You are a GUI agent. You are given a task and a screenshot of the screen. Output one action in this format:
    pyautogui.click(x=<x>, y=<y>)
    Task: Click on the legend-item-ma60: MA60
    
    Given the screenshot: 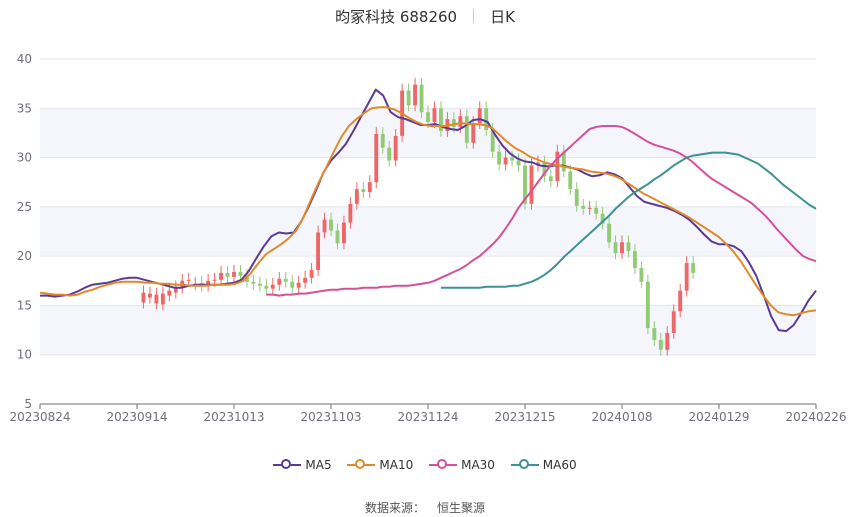 What is the action you would take?
    pyautogui.click(x=543, y=465)
    